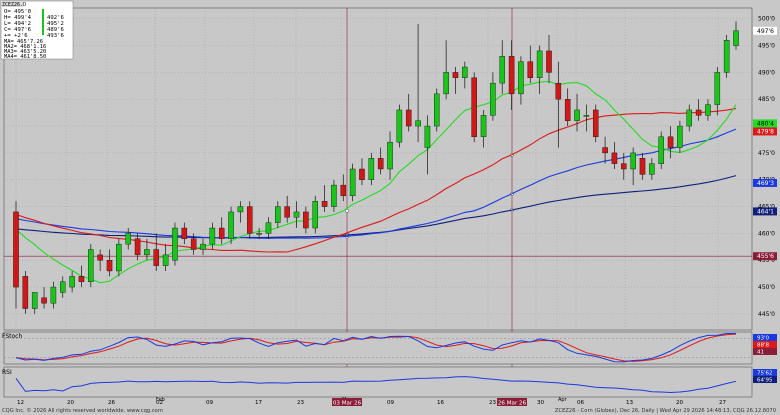 This screenshot has width=780, height=415. I want to click on ma-blue-tag-bg, so click(765, 182).